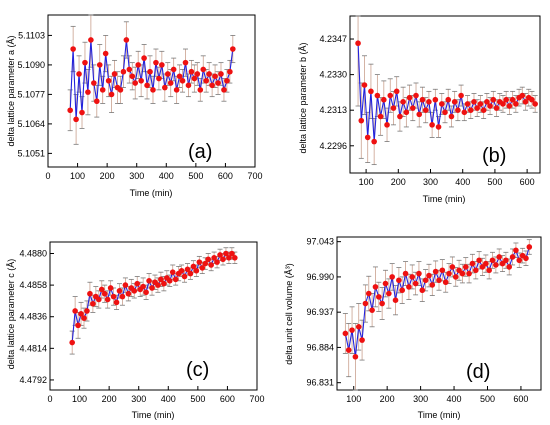 The image size is (550, 425). I want to click on panel-c-series, so click(153, 298).